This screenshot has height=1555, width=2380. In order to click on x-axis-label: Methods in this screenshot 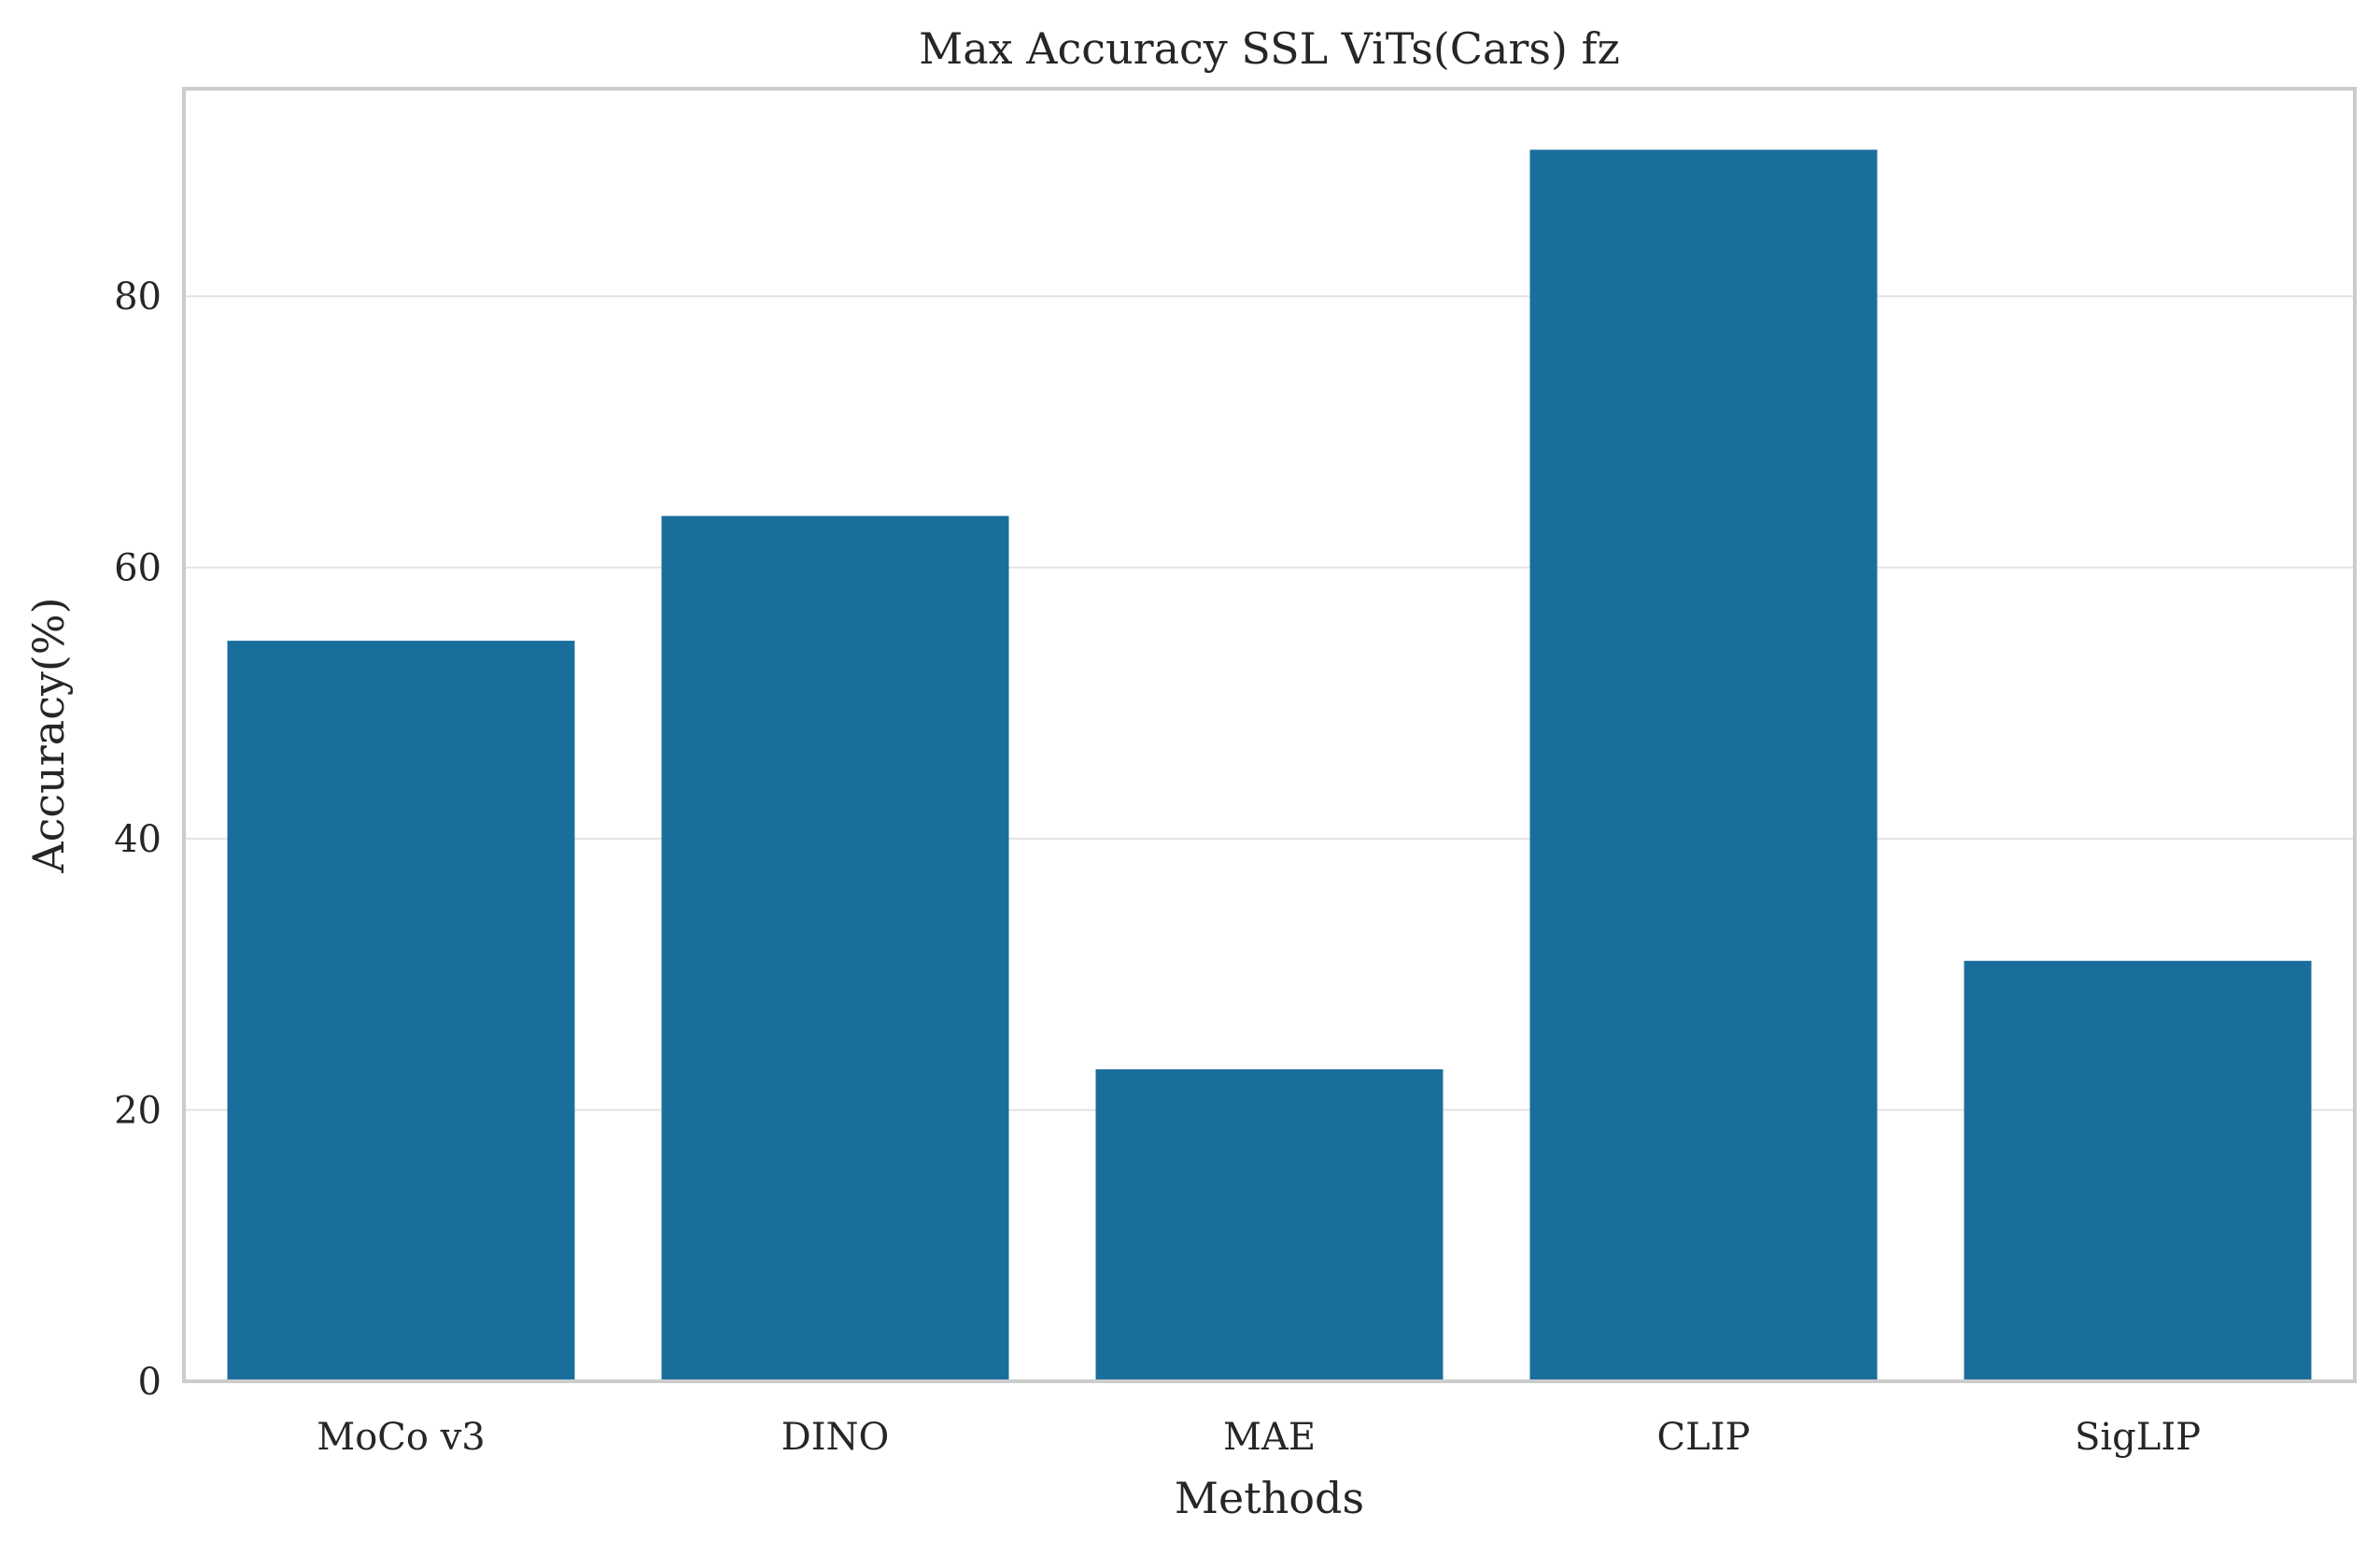, I will do `click(1269, 1498)`.